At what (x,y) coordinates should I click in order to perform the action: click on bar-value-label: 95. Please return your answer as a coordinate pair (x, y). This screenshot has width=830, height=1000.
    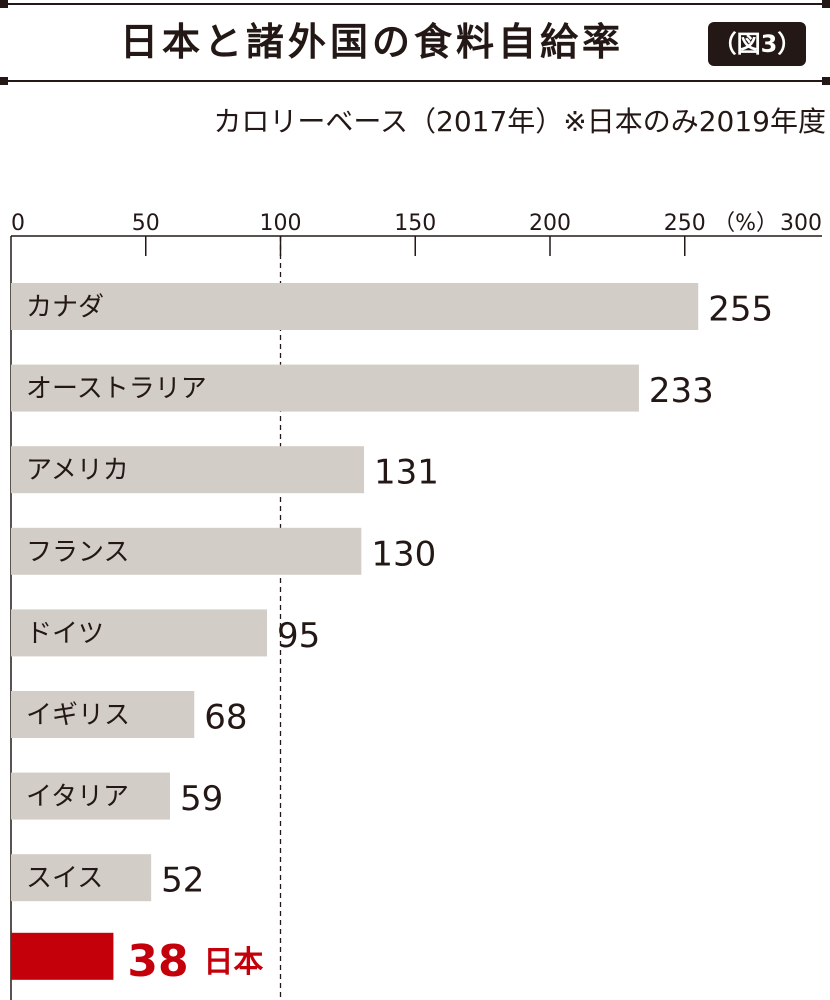
    Looking at the image, I should click on (298, 636).